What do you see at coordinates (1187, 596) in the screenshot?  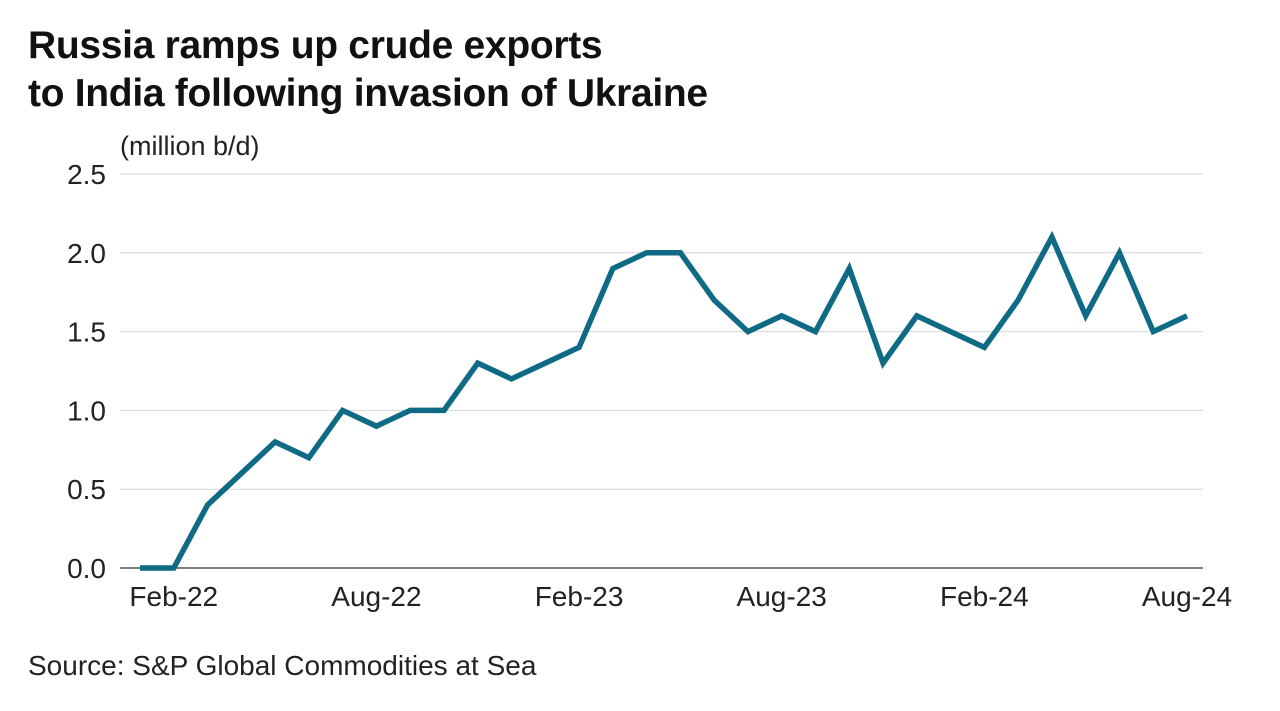 I see `x-tick-label: Aug-24` at bounding box center [1187, 596].